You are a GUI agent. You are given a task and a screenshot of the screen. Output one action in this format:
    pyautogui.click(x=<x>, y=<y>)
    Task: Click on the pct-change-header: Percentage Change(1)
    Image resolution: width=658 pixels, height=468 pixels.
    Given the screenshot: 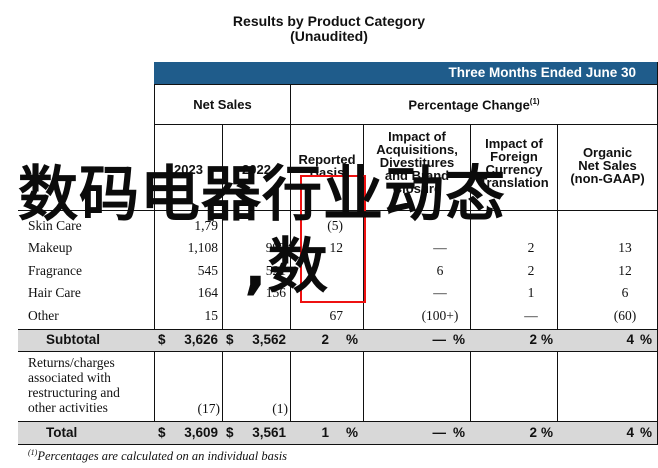 What is the action you would take?
    pyautogui.click(x=474, y=104)
    